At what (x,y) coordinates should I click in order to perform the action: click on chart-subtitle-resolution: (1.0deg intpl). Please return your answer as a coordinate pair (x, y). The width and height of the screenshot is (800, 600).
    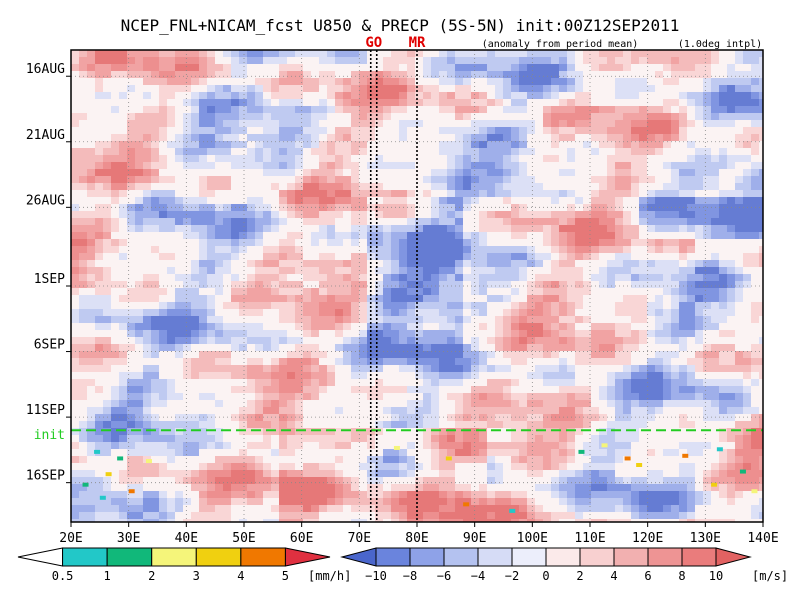
    Looking at the image, I should click on (720, 44).